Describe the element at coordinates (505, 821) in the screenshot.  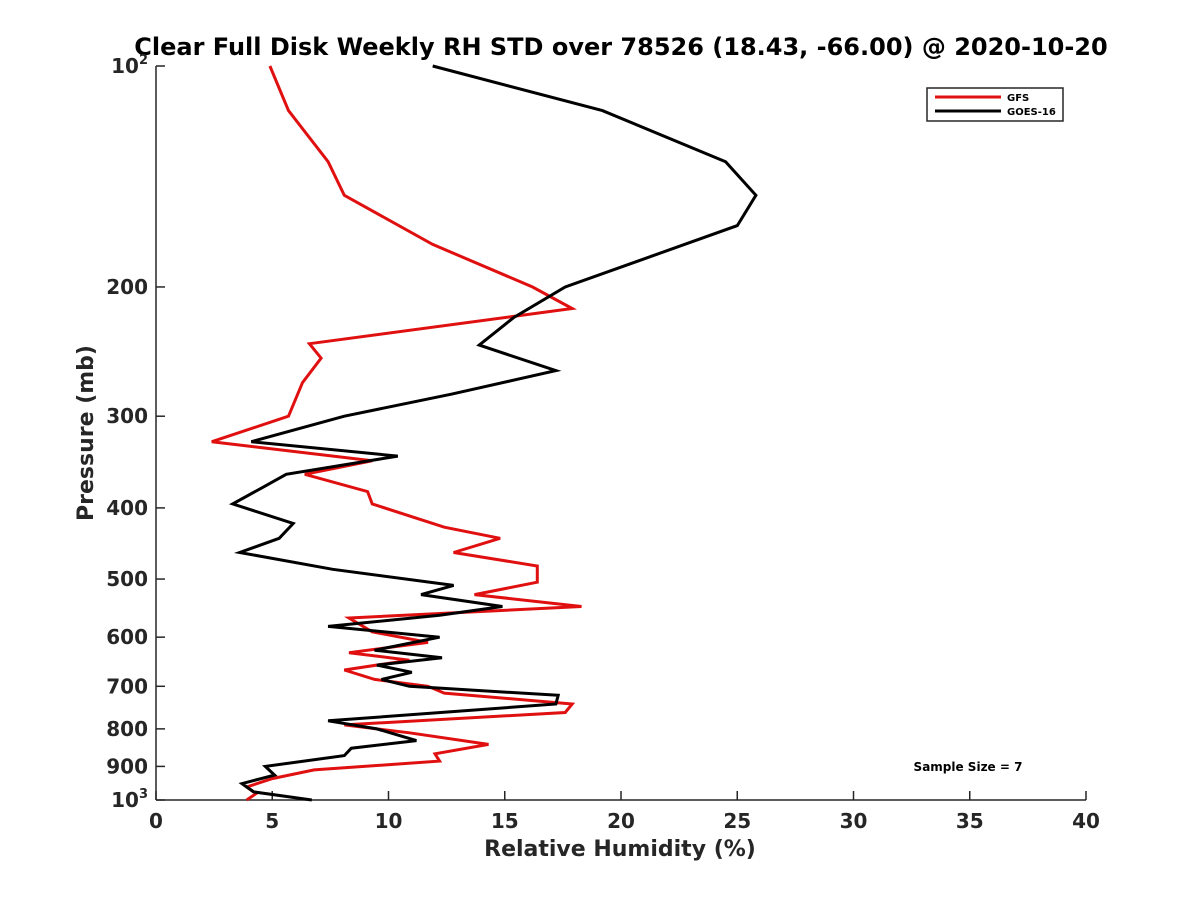
I see `x-tick-label: 15` at that location.